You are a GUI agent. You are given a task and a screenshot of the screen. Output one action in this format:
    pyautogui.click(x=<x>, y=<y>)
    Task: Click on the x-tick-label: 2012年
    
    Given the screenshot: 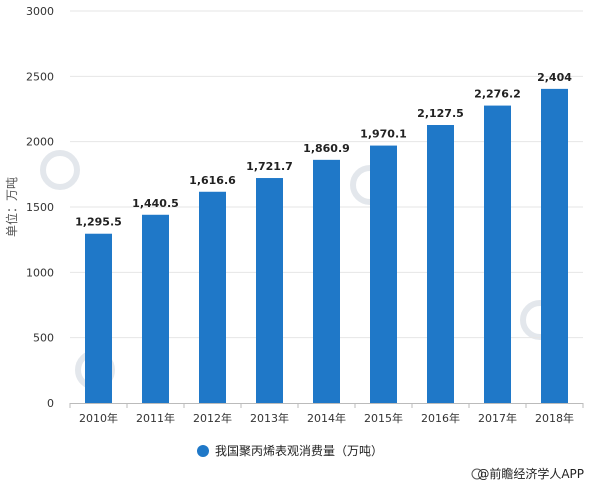 What is the action you would take?
    pyautogui.click(x=212, y=418)
    